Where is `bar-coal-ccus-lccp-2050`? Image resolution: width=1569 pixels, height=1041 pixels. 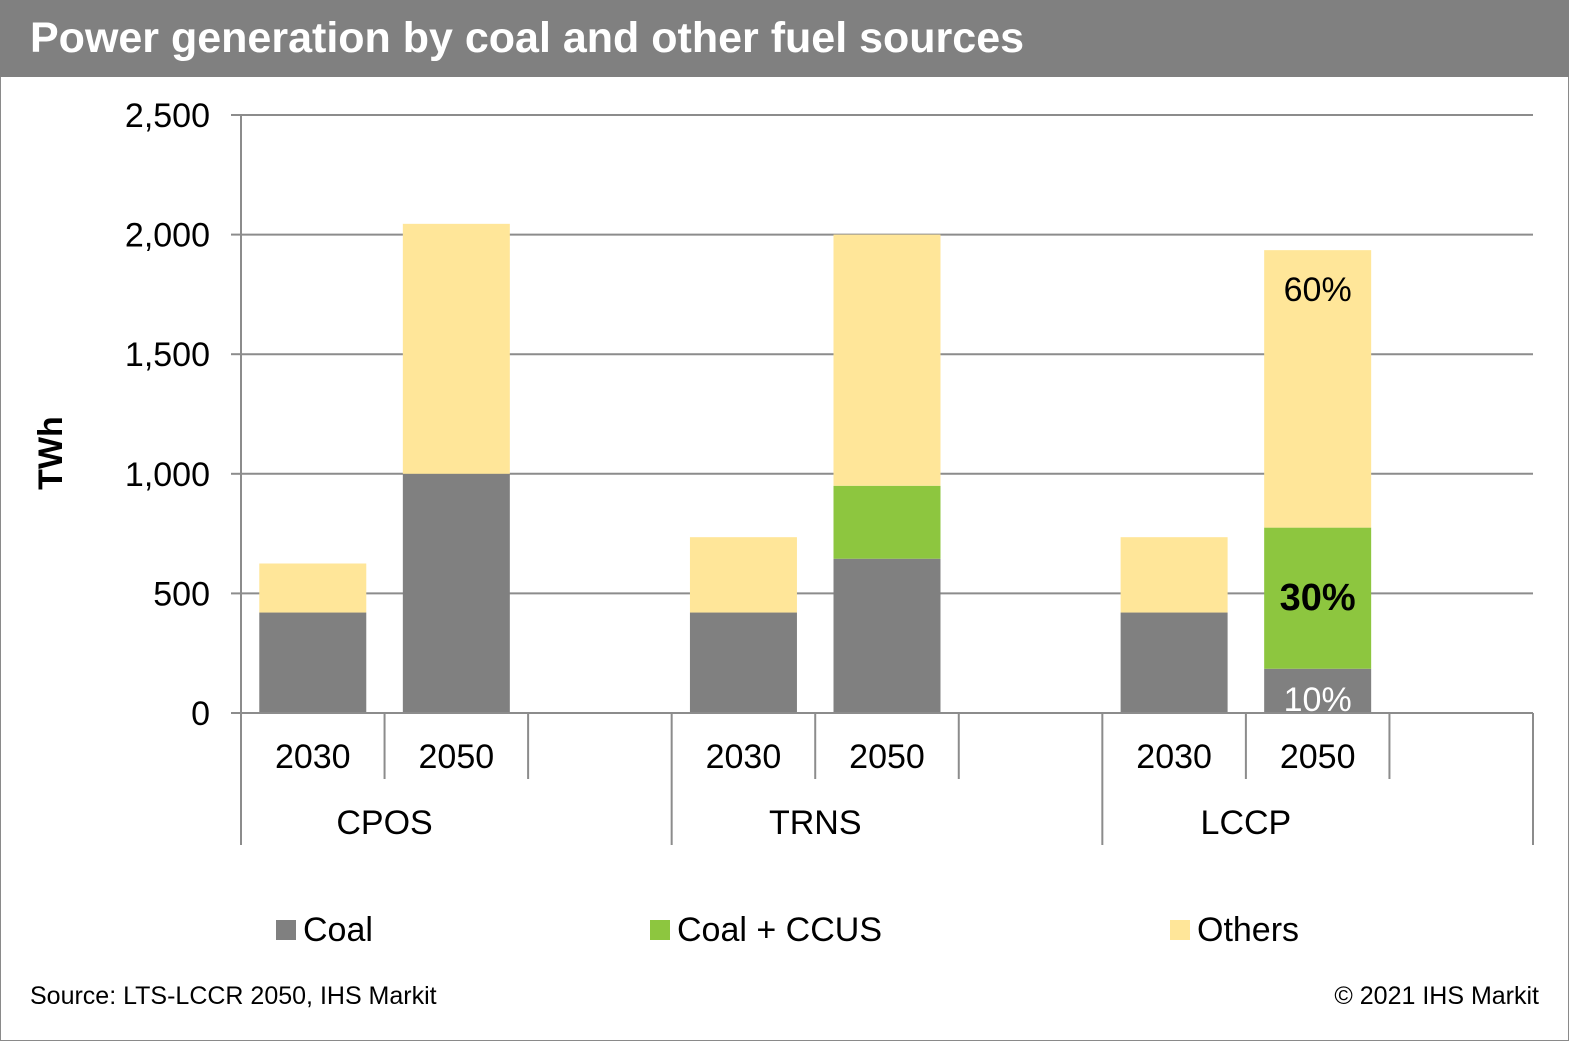
bar-coal-ccus-lccp-2050 is located at coordinates (1318, 598).